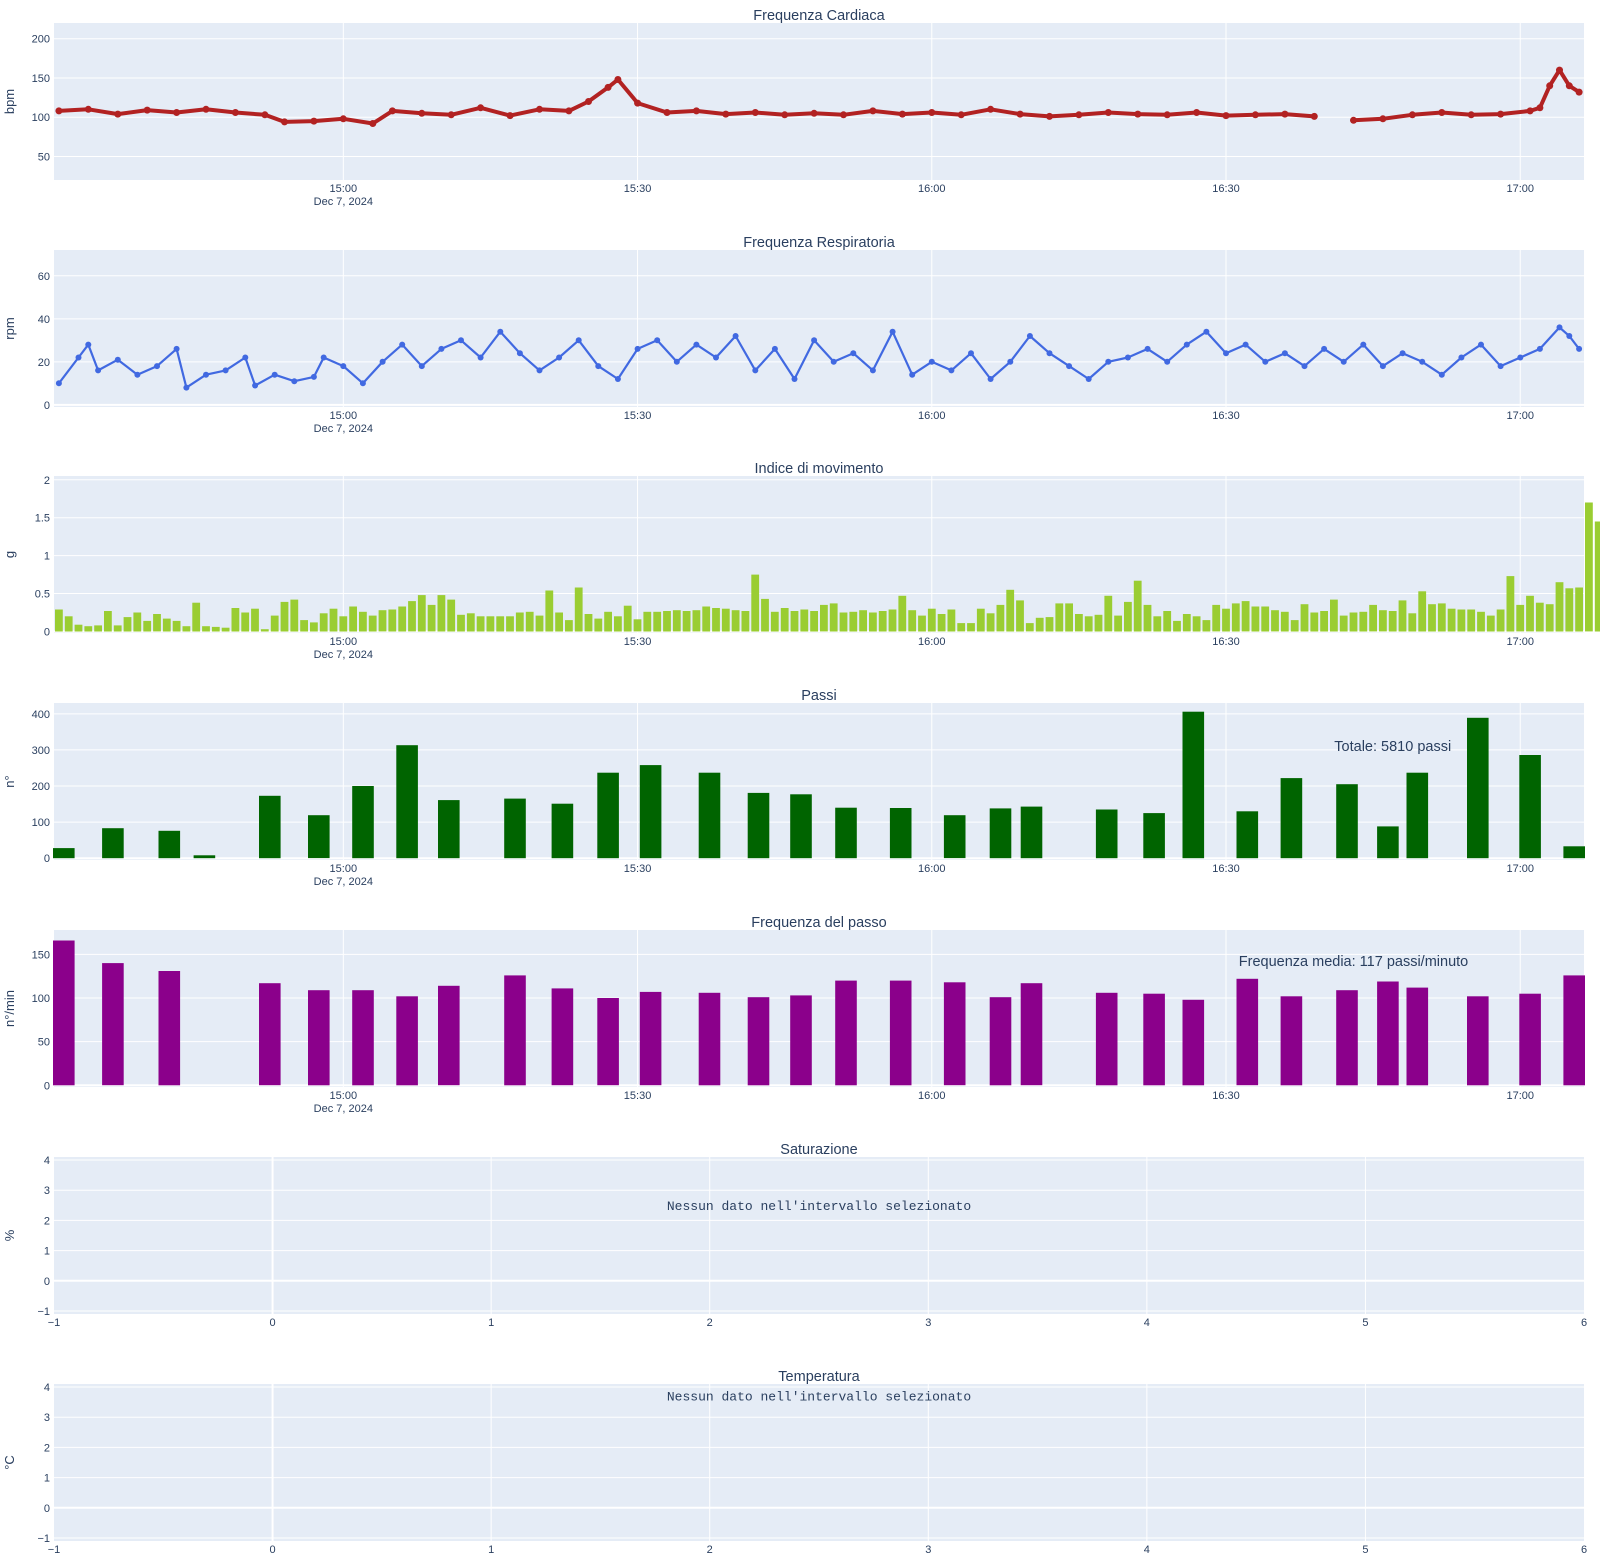 The image size is (1600, 1560). I want to click on x-tick-label: 15:00, so click(344, 1096).